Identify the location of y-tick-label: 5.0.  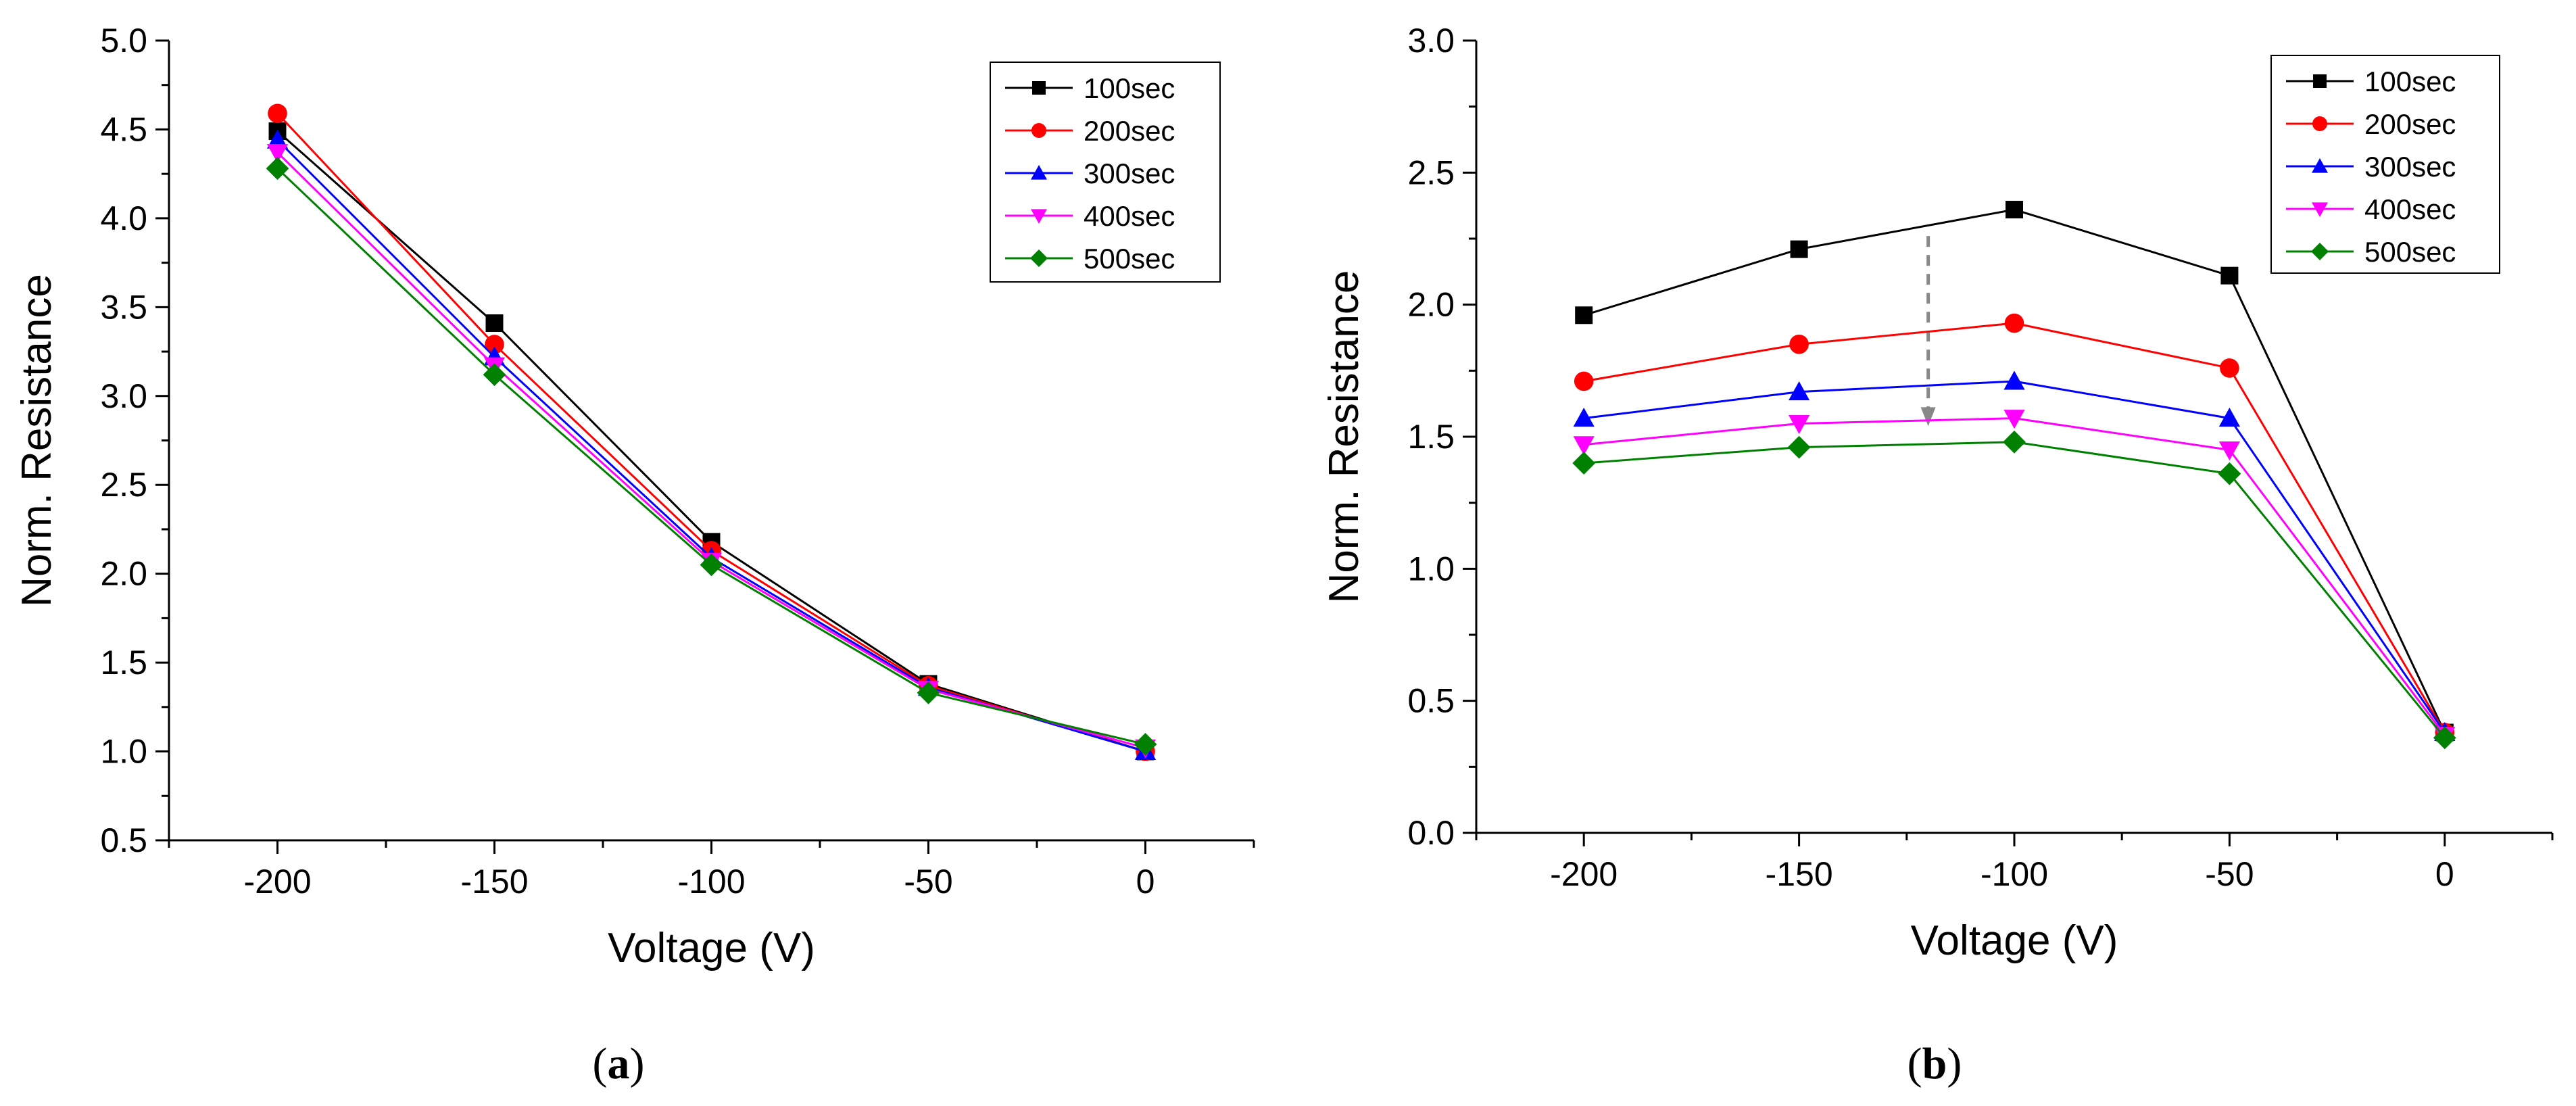
(123, 41).